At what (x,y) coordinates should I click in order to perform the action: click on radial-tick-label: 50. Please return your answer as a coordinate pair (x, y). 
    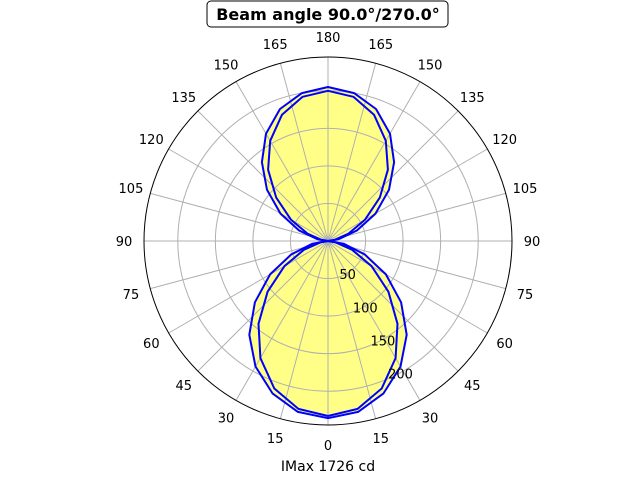
    Looking at the image, I should click on (347, 275).